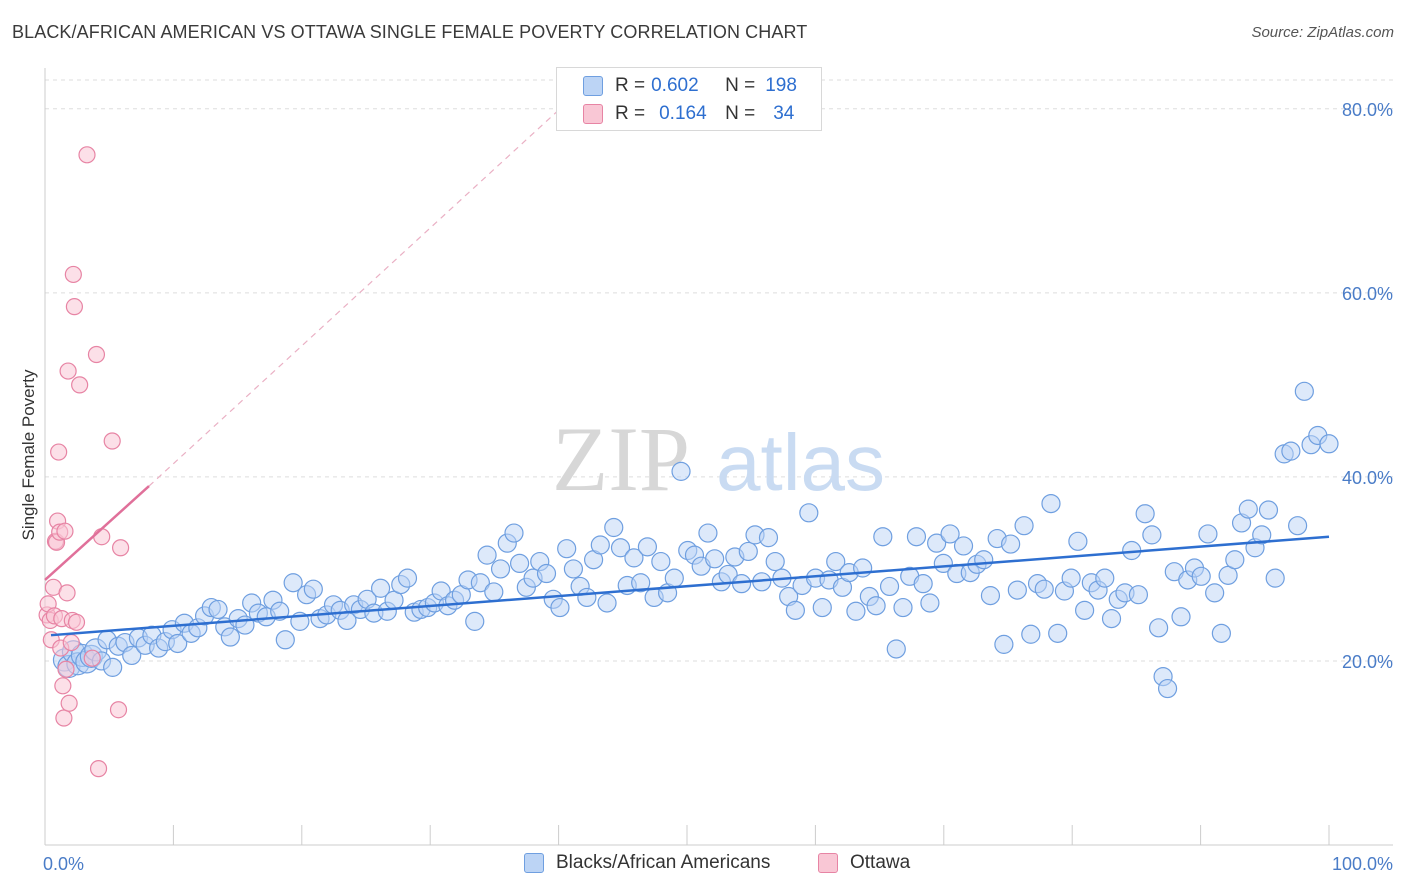  Describe the element at coordinates (781, 85) in the screenshot. I see `legend-n-value-blacks: 198` at that location.